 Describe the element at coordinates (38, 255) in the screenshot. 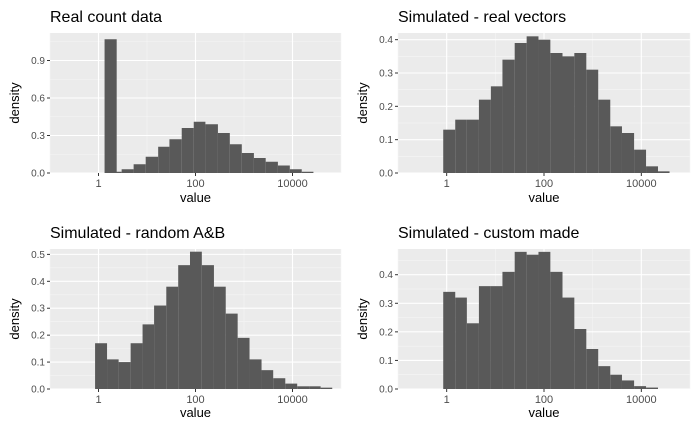

I see `y-tick-label: 0.5` at that location.